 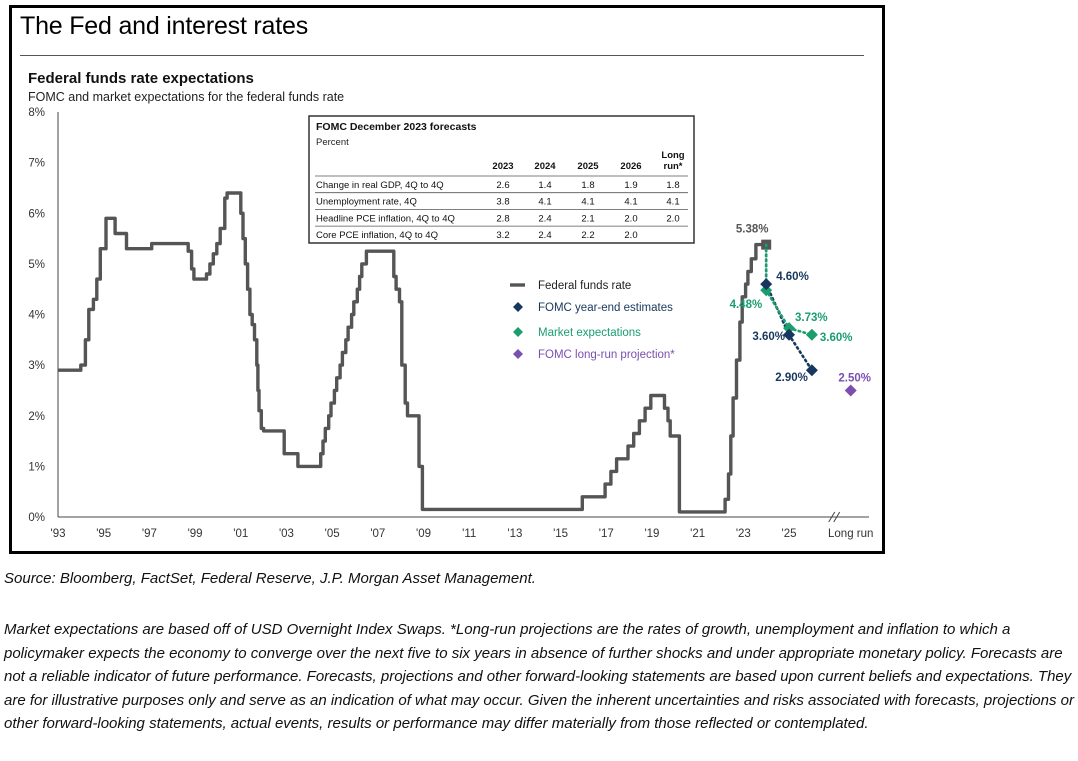 What do you see at coordinates (149, 534) in the screenshot?
I see `x-tick-label: '97` at bounding box center [149, 534].